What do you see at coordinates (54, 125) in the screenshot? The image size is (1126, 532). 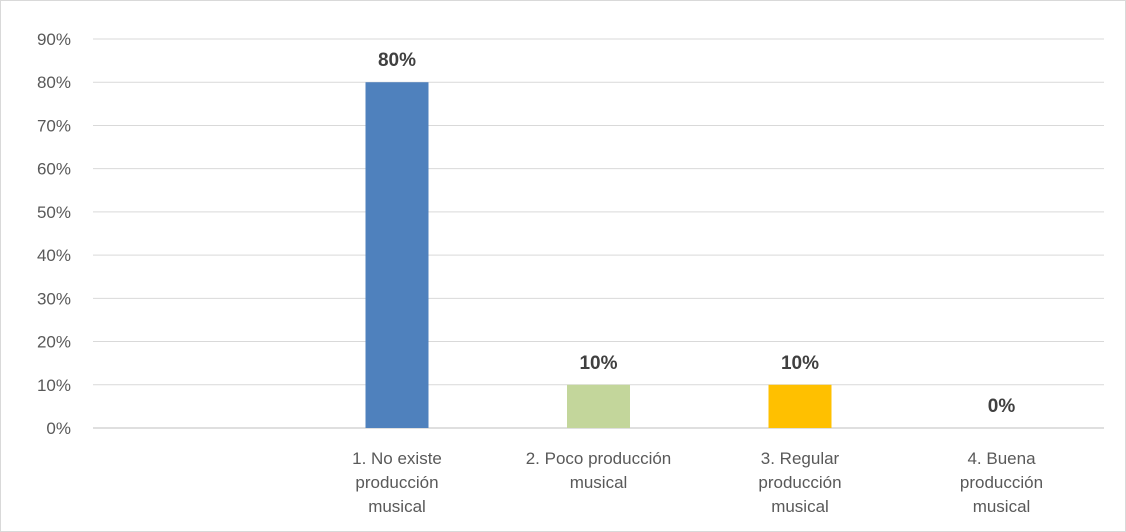 I see `y-tick-label: 70%` at bounding box center [54, 125].